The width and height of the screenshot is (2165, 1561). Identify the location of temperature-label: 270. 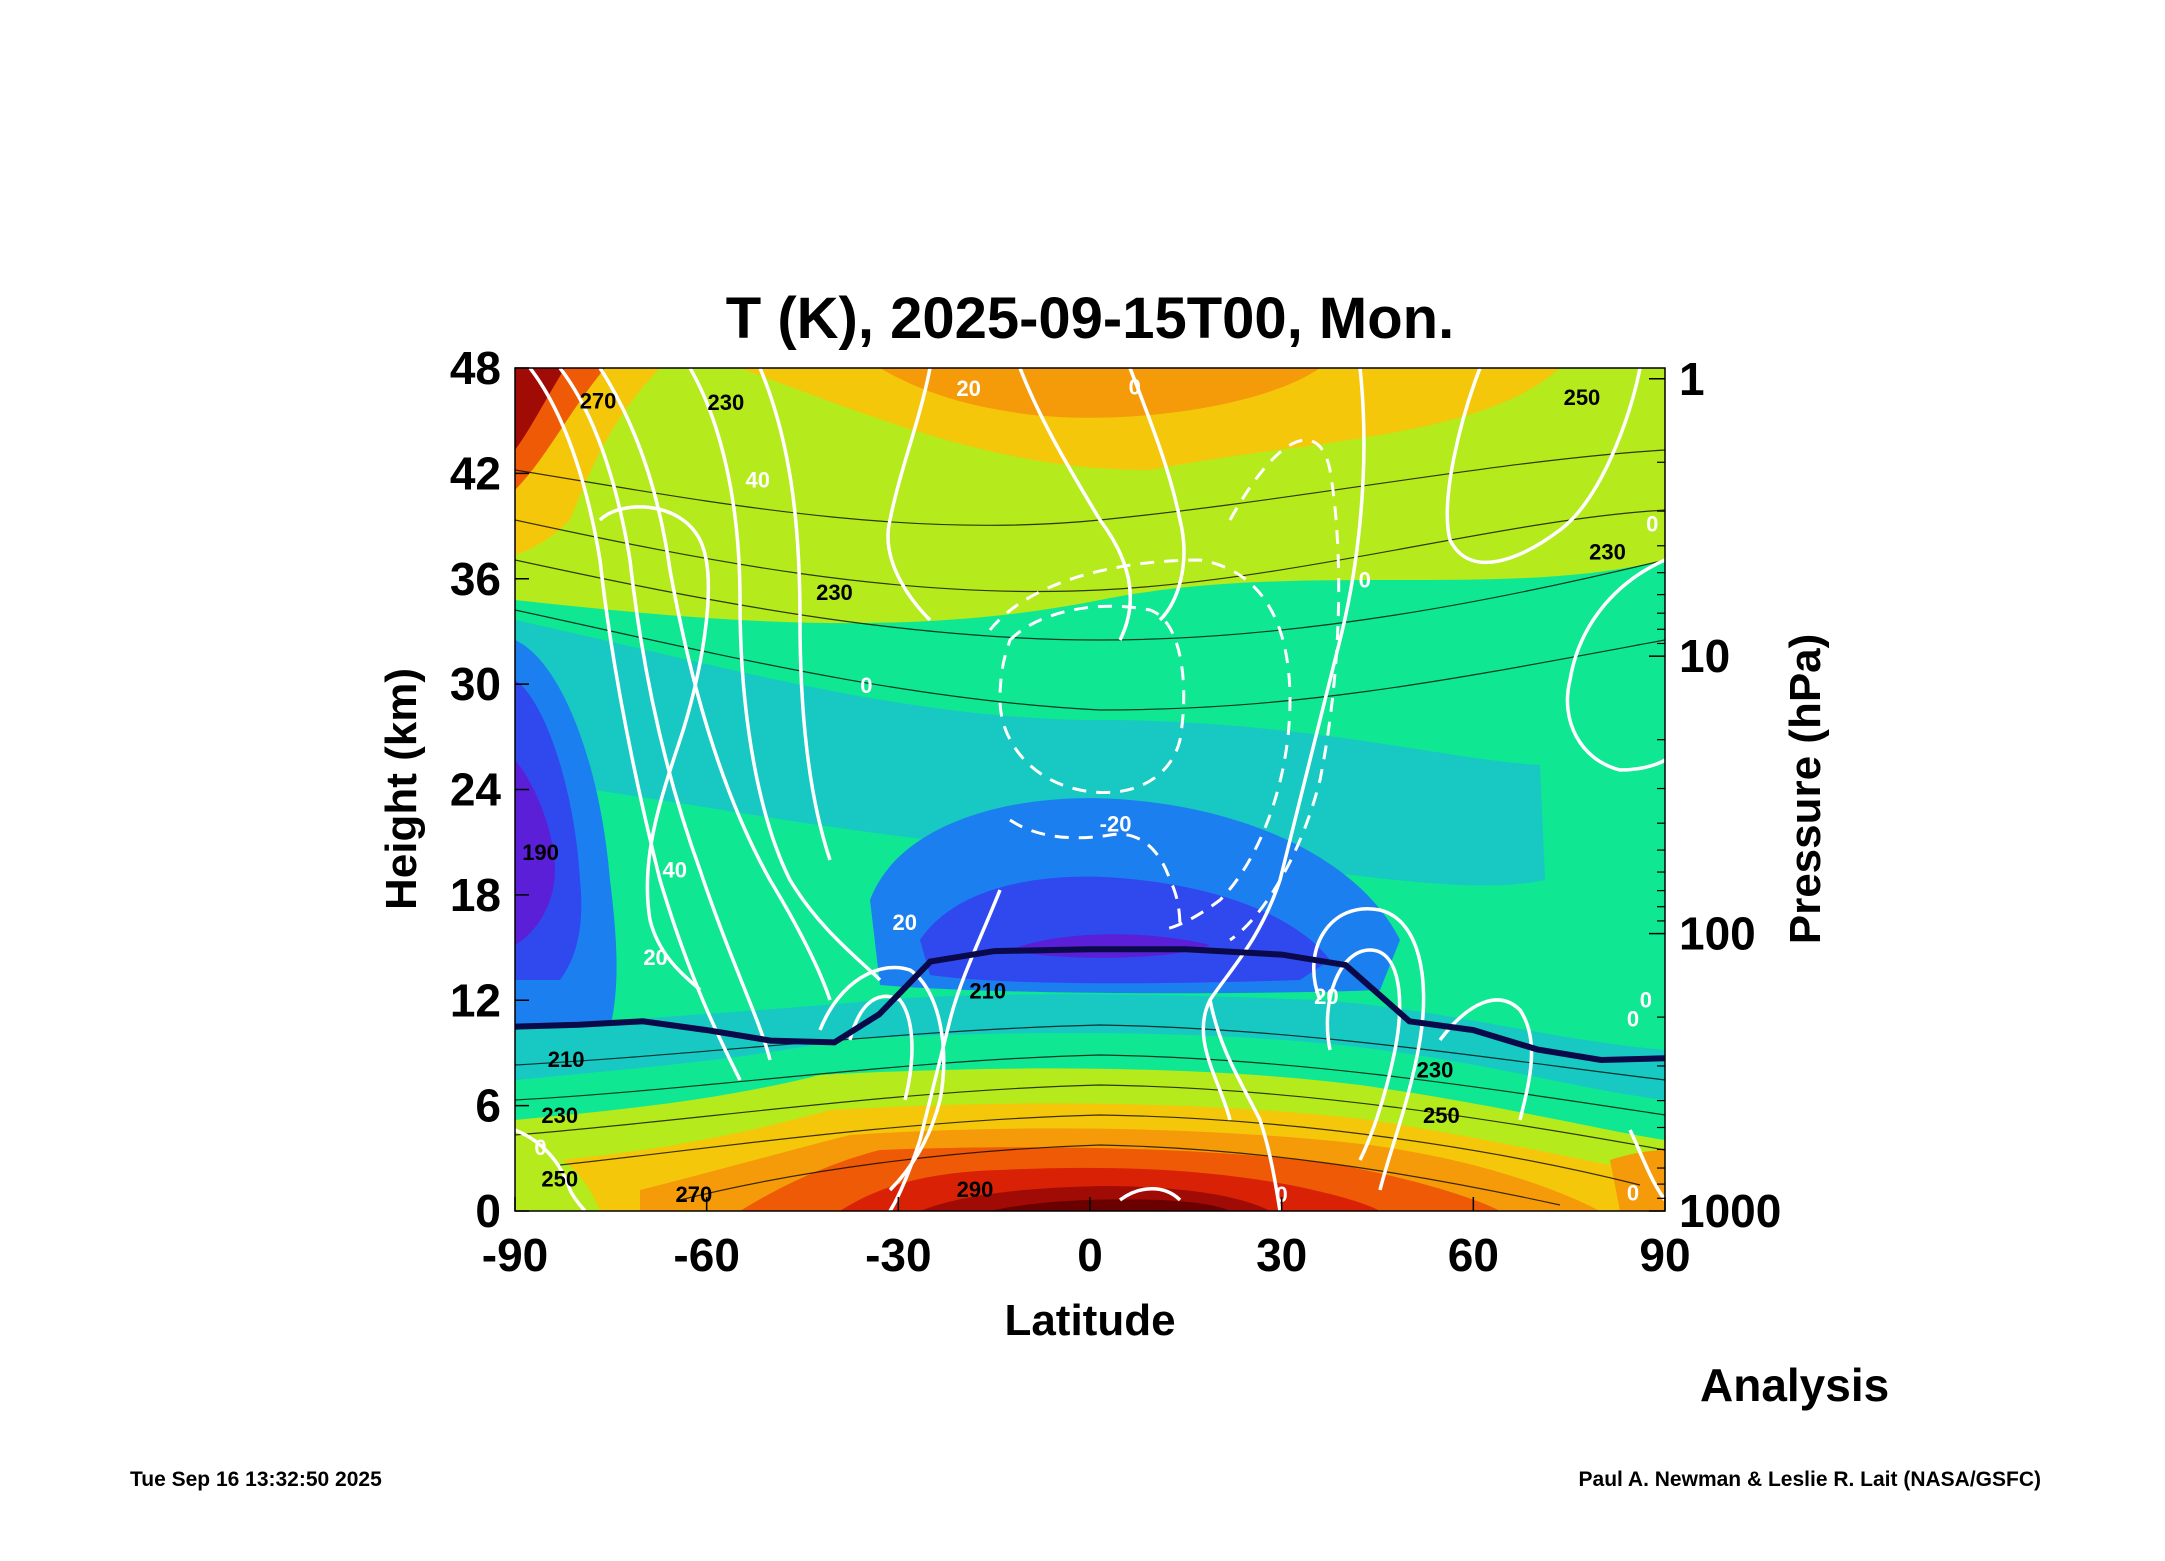
(598, 400).